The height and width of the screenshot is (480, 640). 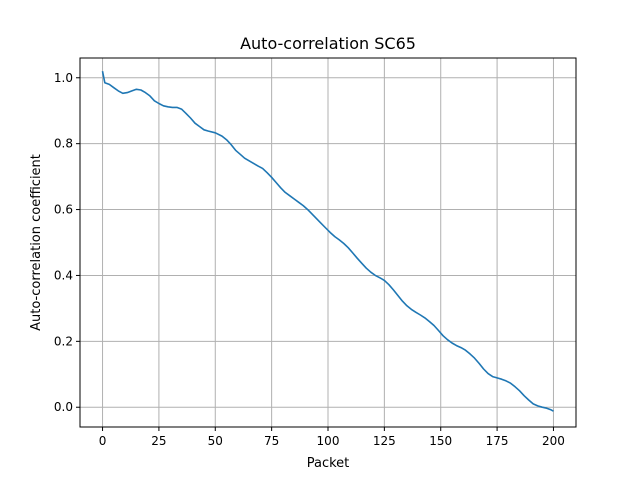 I want to click on x-axis-label: Packet, so click(x=328, y=463).